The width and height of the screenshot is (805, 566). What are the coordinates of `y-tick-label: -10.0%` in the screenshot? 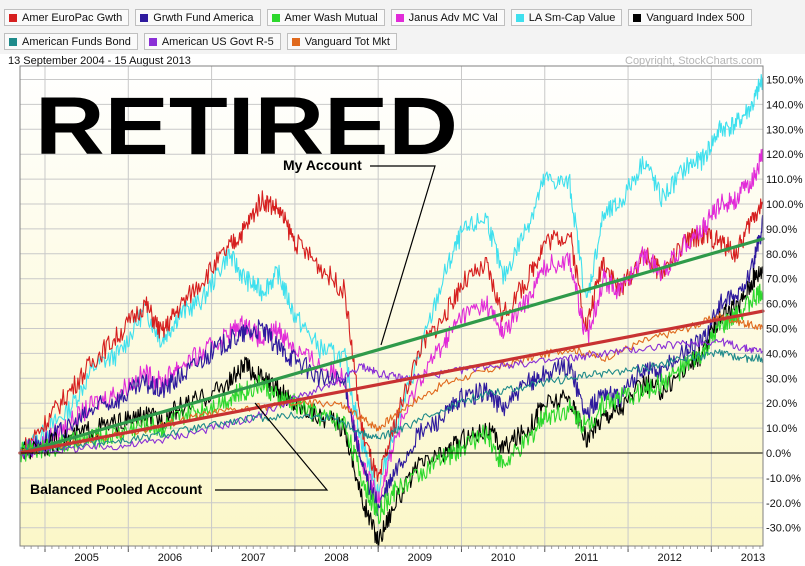 It's located at (783, 479).